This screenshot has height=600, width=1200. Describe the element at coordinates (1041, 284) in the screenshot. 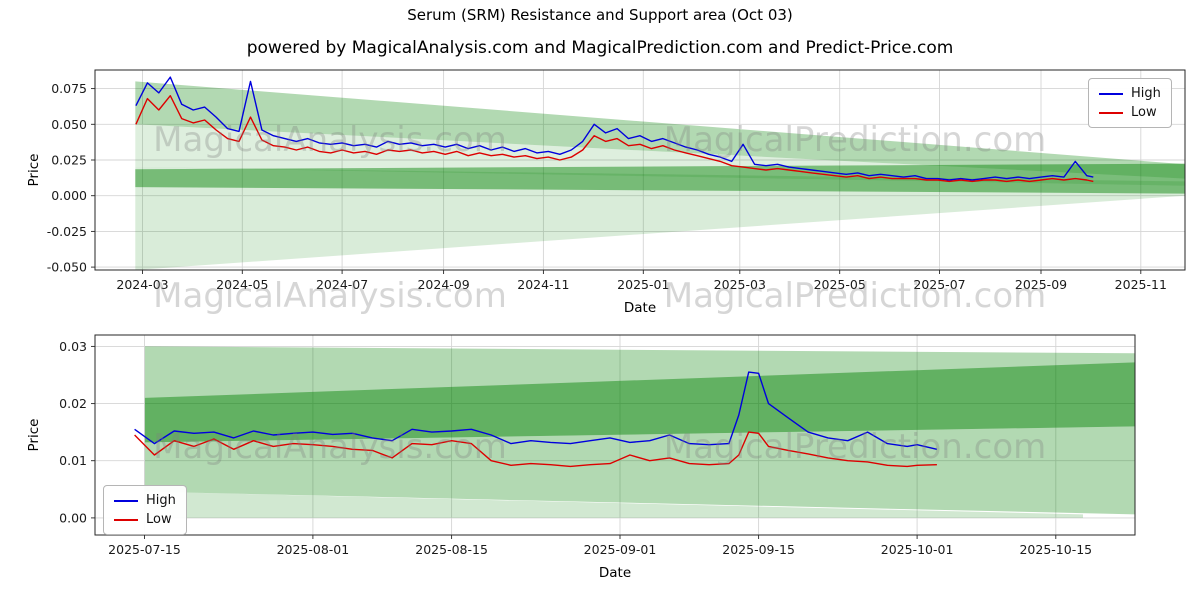

I see `x-tick-label: 2025-09` at that location.